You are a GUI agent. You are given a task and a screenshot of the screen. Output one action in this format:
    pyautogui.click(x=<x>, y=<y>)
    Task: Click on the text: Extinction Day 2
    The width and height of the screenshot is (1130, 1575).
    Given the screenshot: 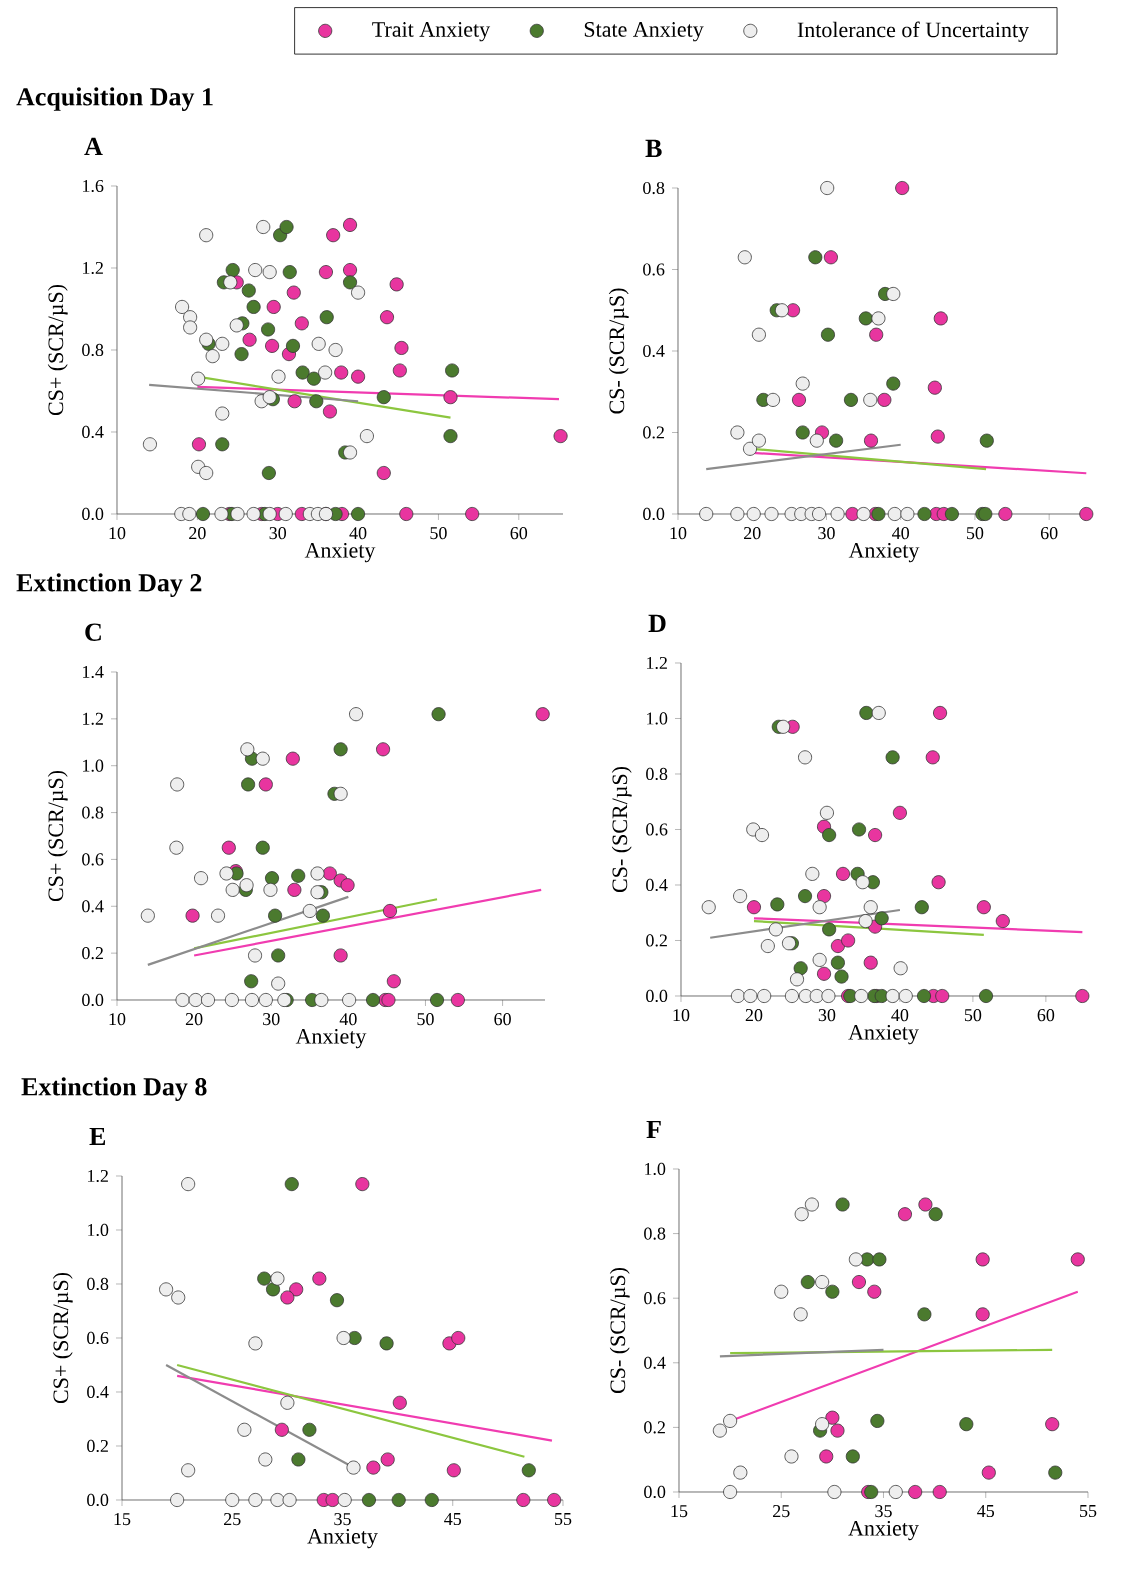 What is the action you would take?
    pyautogui.click(x=109, y=585)
    